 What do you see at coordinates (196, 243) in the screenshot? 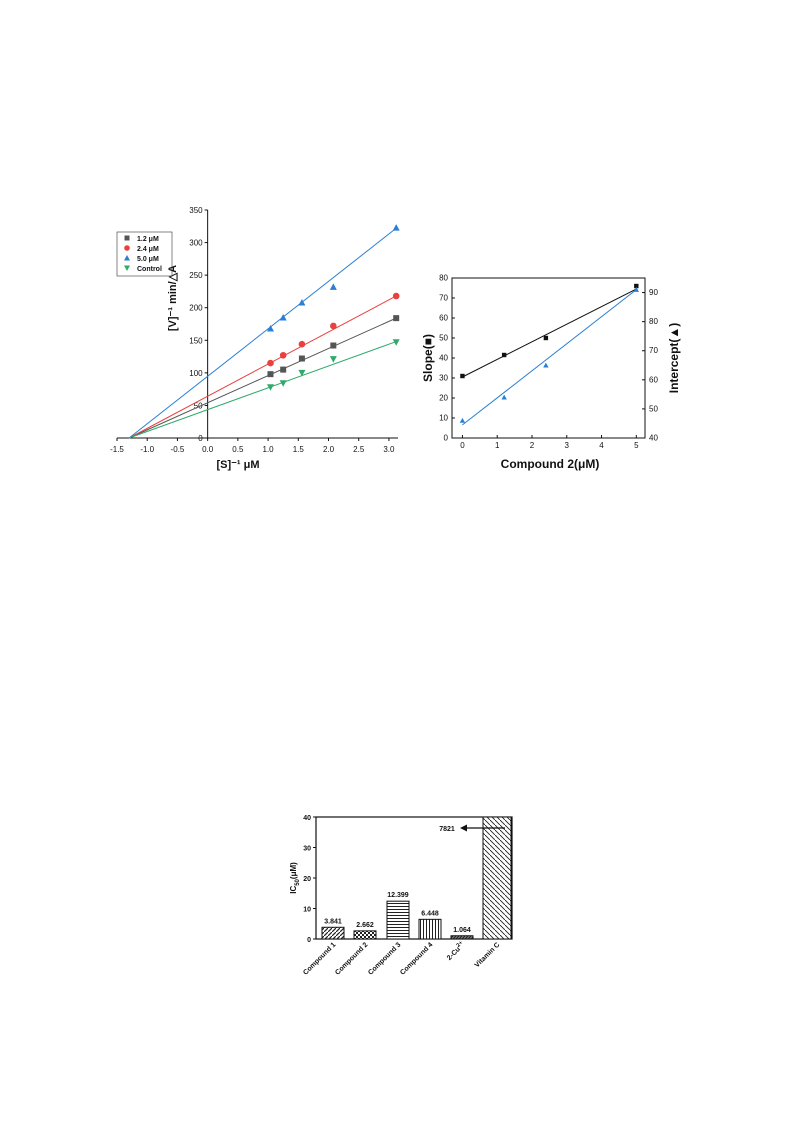
I see `c1-y-tick-label: 300` at bounding box center [196, 243].